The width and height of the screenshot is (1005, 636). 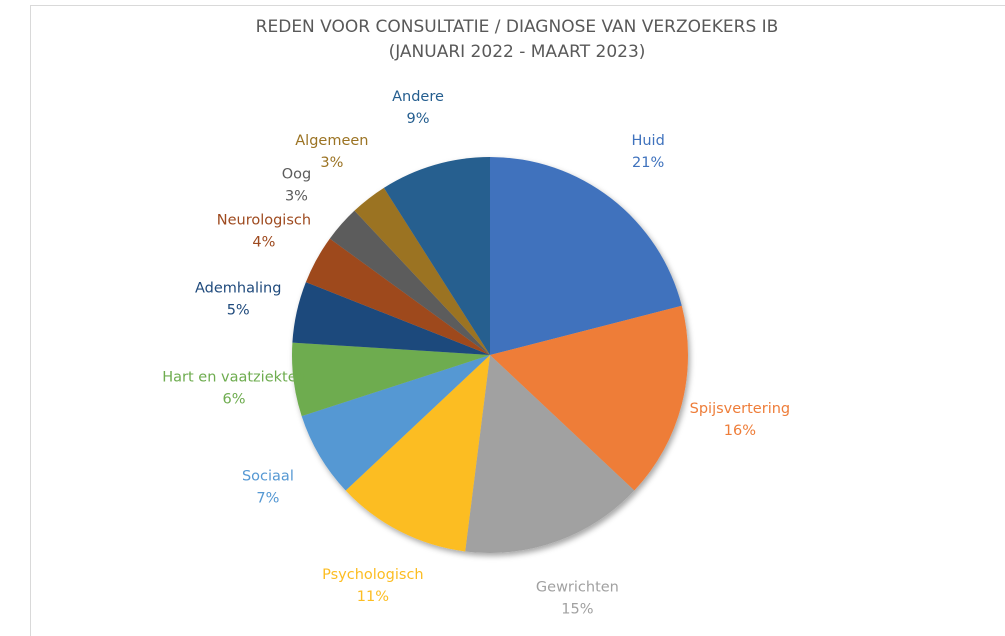 I want to click on slice-label: Oog, so click(x=297, y=174).